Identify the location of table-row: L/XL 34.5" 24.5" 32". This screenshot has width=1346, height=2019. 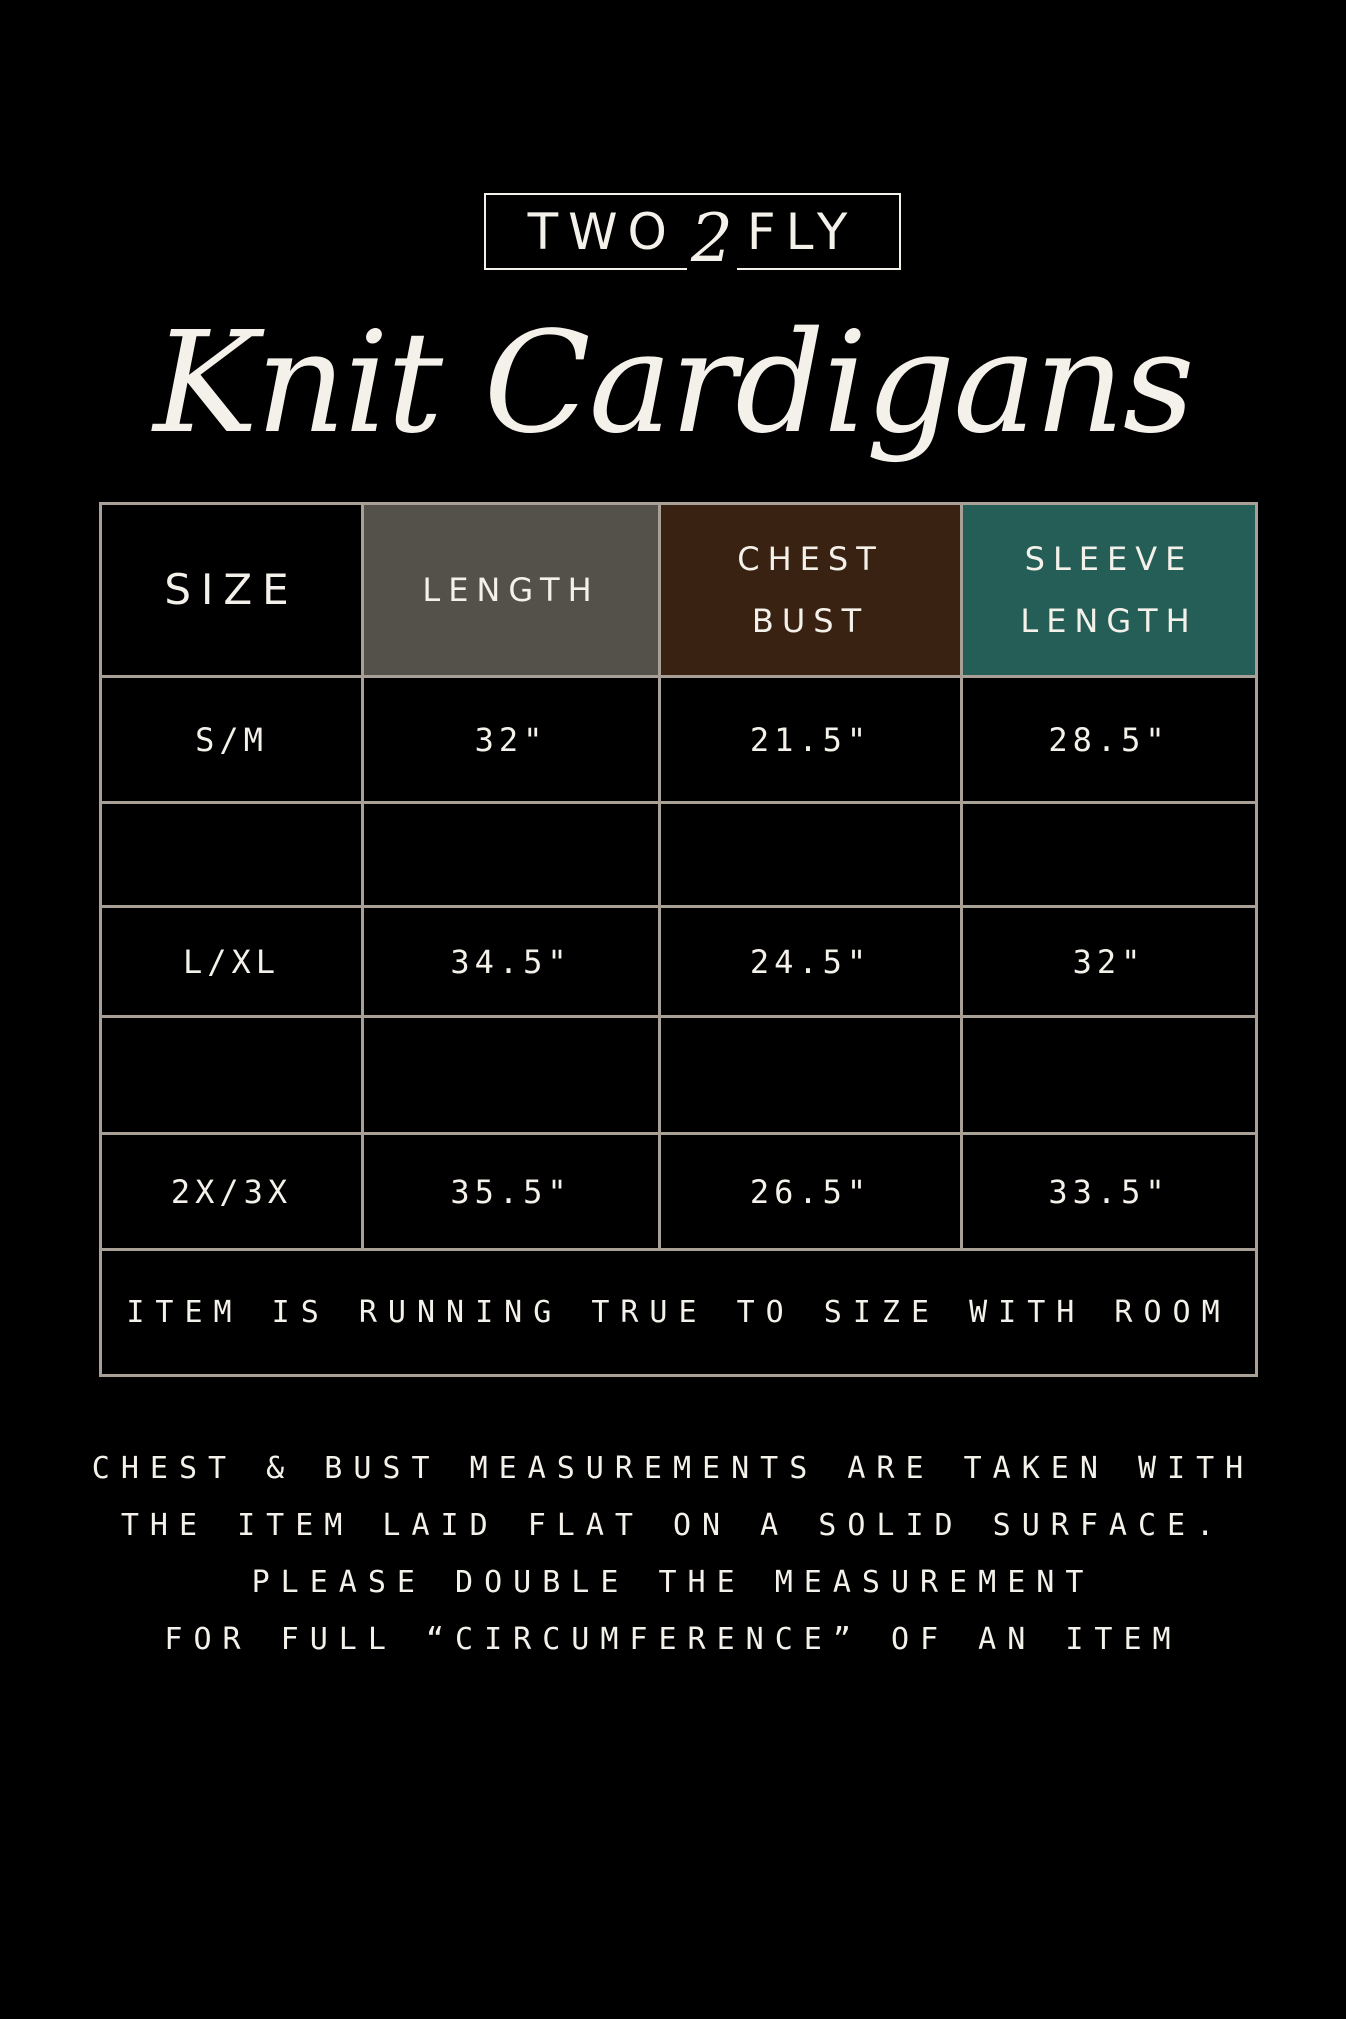
(678, 961).